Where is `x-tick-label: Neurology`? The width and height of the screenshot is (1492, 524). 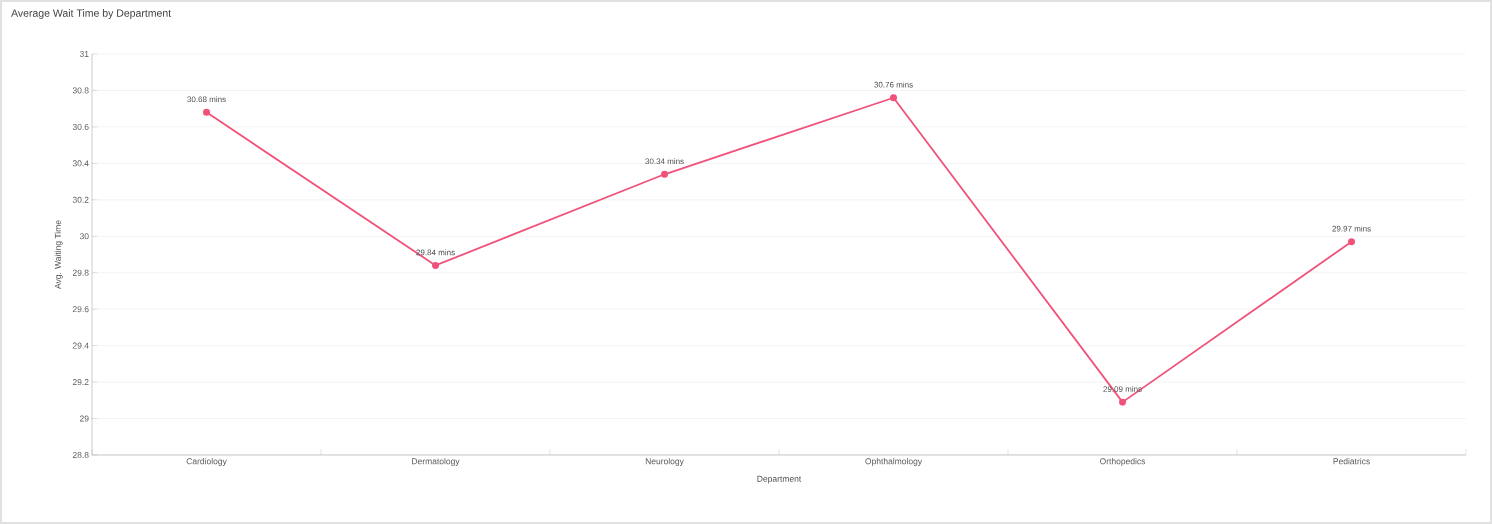 x-tick-label: Neurology is located at coordinates (664, 462).